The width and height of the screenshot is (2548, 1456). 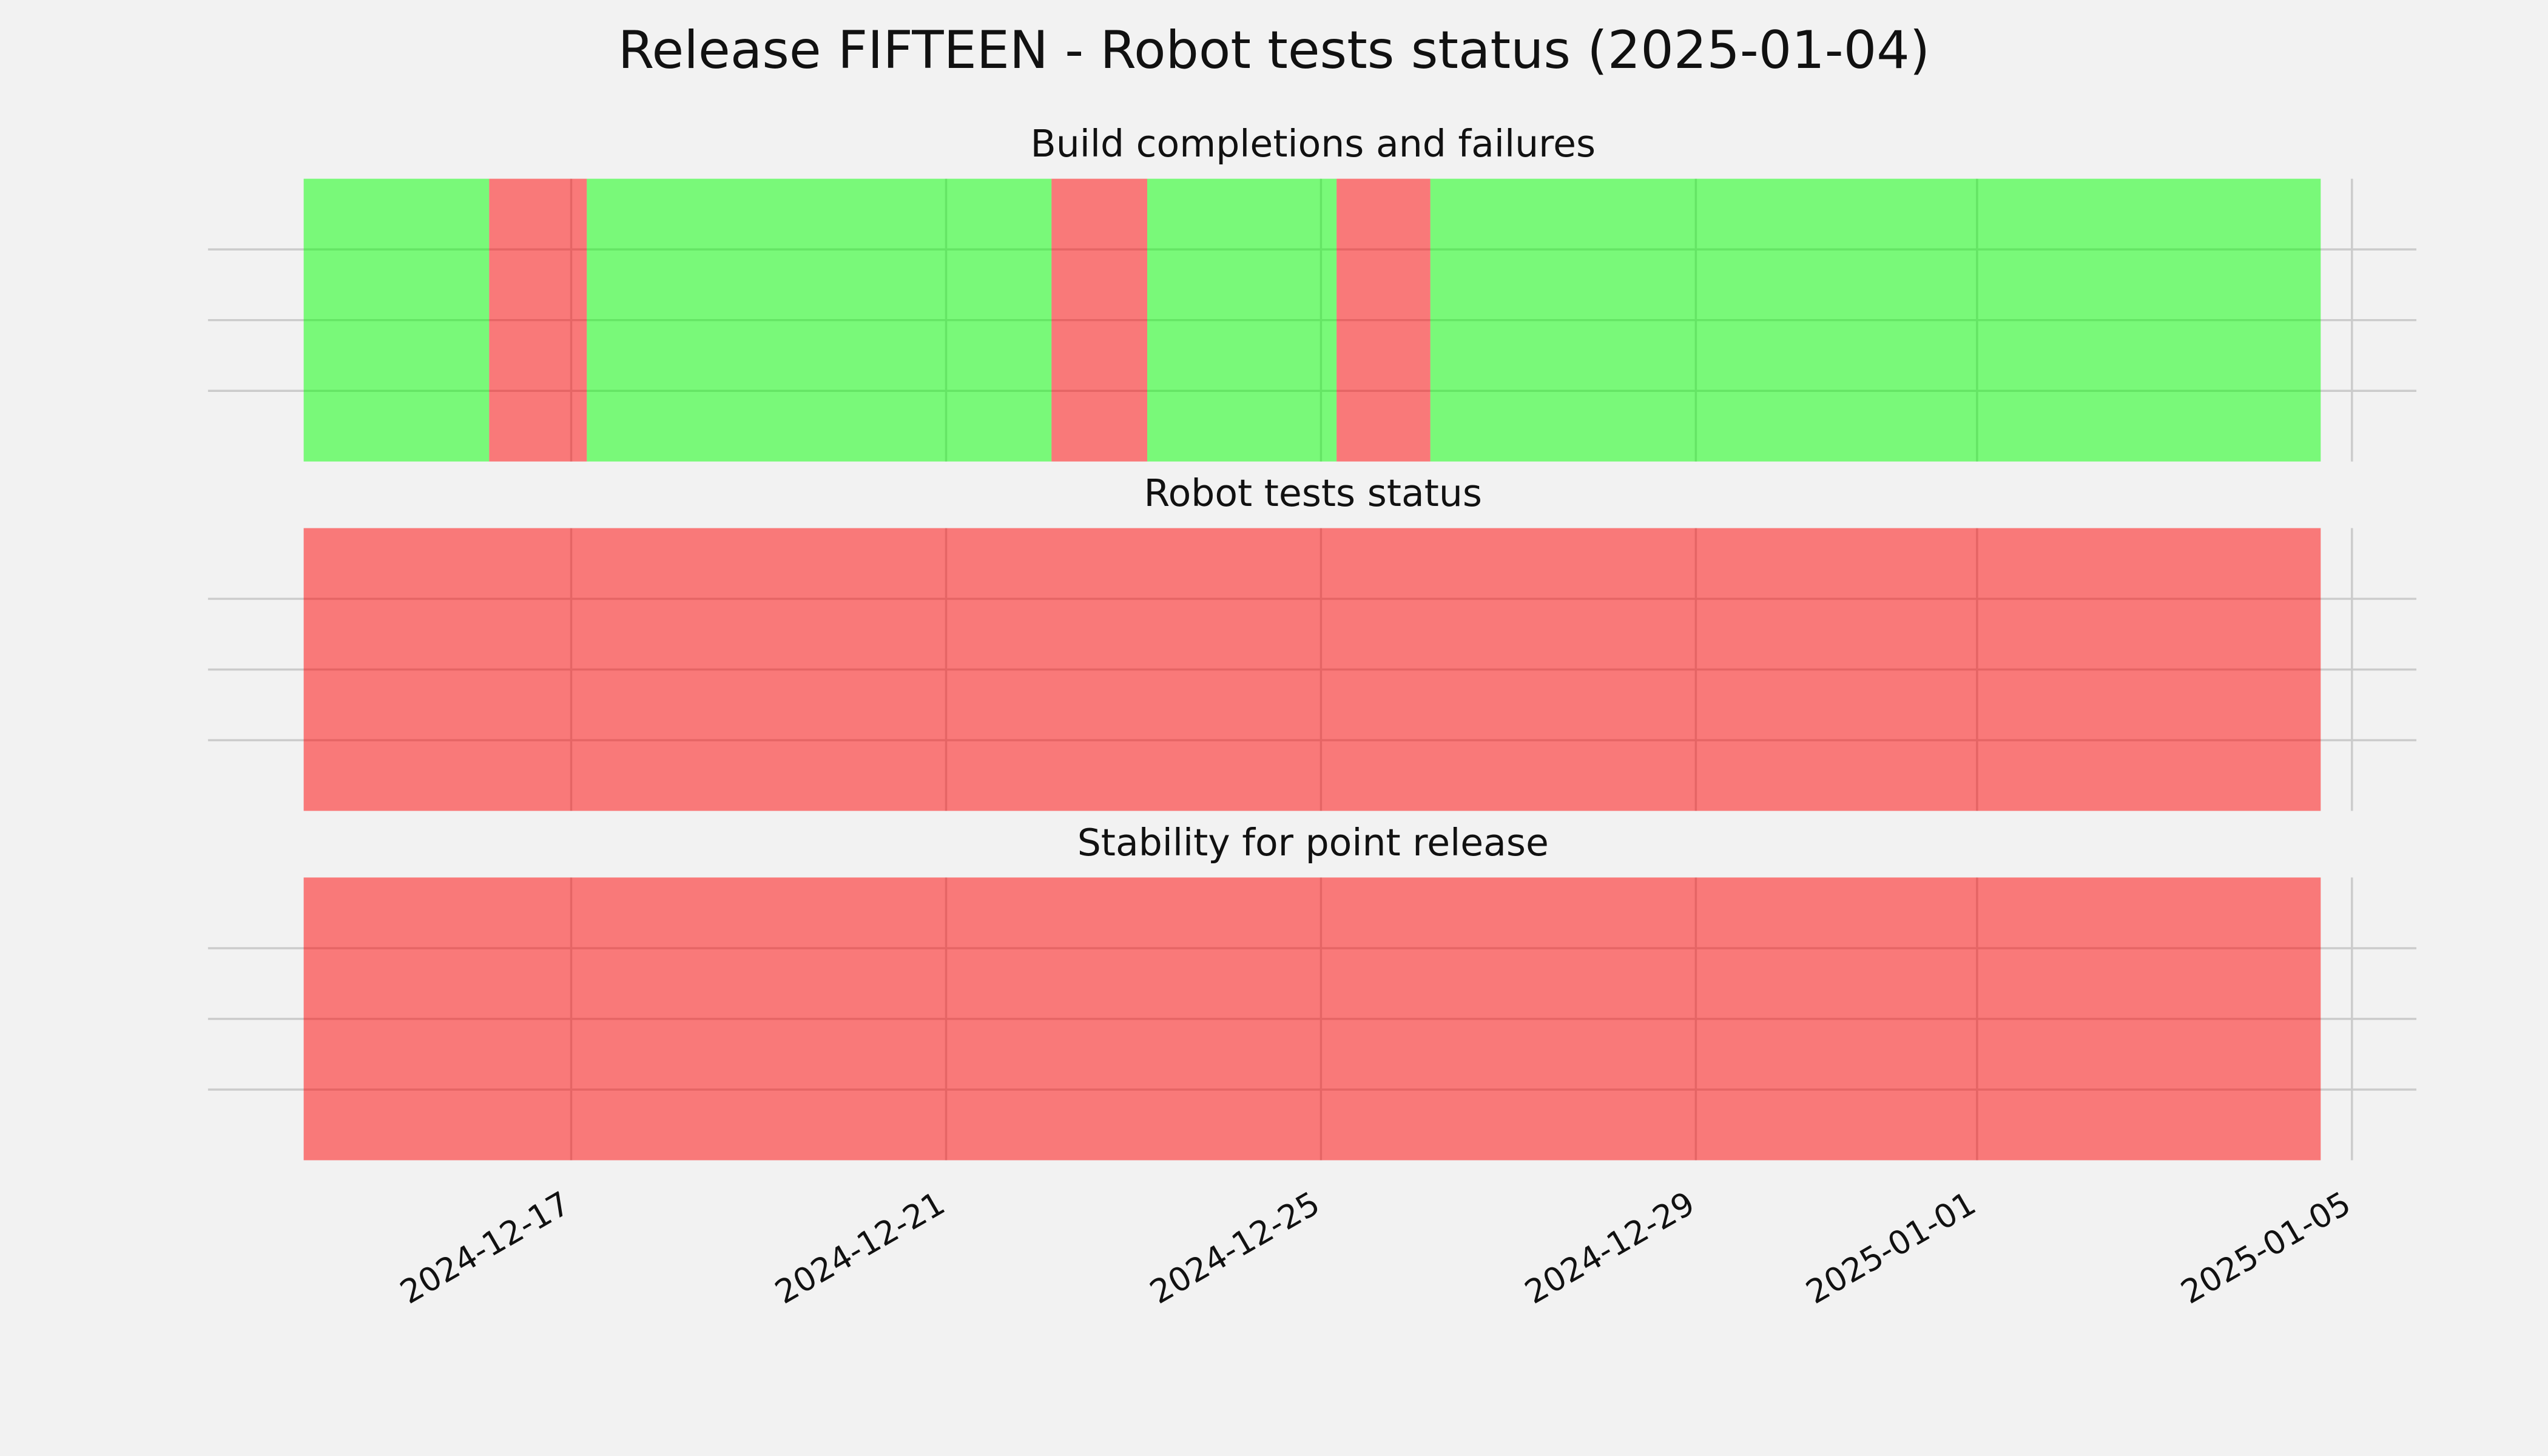 I want to click on panel-title: Build completions and failures, so click(x=1313, y=144).